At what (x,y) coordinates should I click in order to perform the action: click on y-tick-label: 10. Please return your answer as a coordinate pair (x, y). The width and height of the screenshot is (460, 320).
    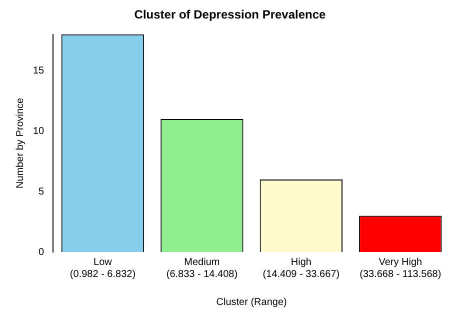
    Looking at the image, I should click on (39, 131).